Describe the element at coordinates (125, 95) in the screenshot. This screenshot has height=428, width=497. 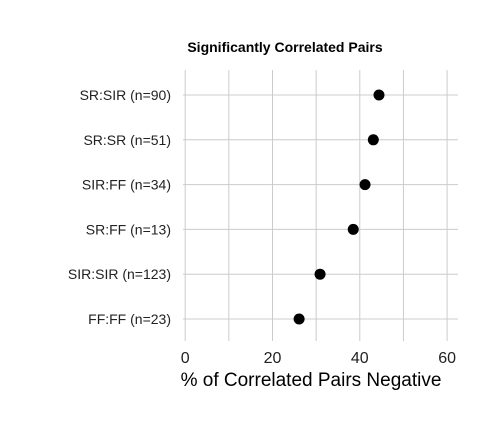
I see `y-tick-label: SR:SIR (n=90)` at that location.